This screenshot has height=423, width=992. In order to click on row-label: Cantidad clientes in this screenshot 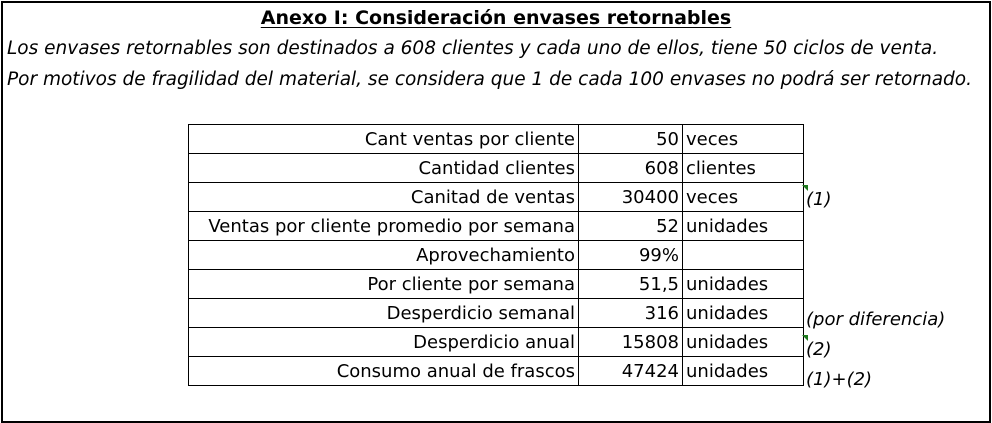, I will do `click(383, 168)`.